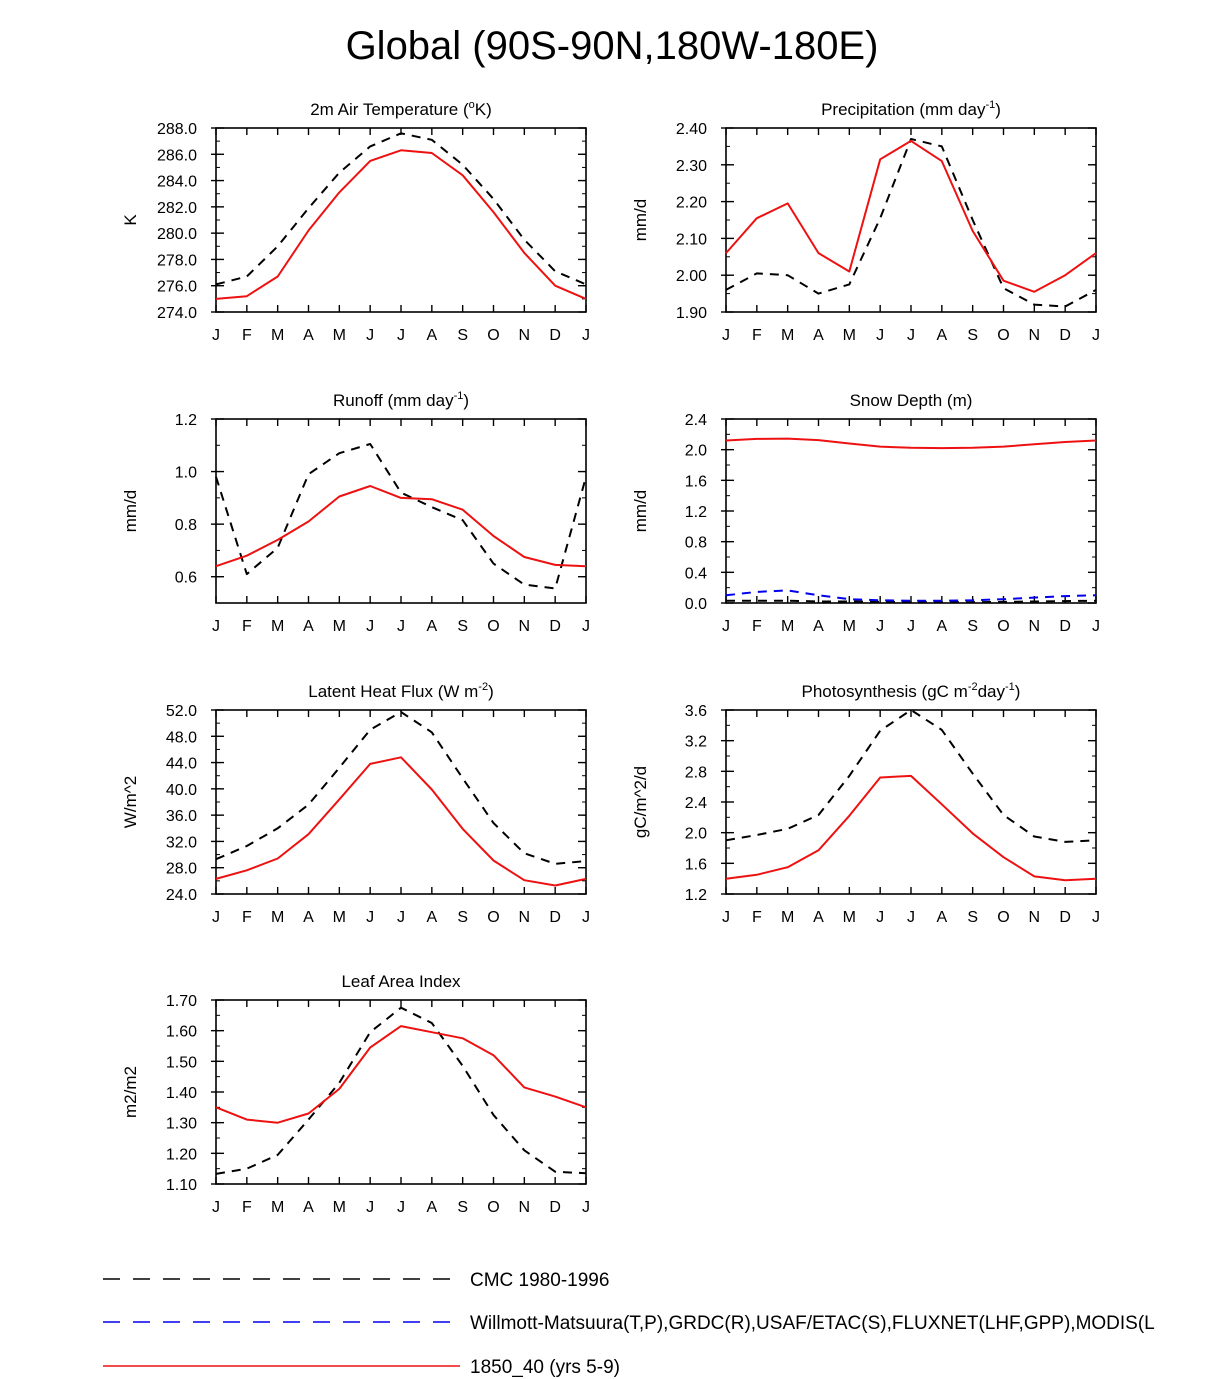  What do you see at coordinates (691, 166) in the screenshot?
I see `y-tick-label: 2.30` at bounding box center [691, 166].